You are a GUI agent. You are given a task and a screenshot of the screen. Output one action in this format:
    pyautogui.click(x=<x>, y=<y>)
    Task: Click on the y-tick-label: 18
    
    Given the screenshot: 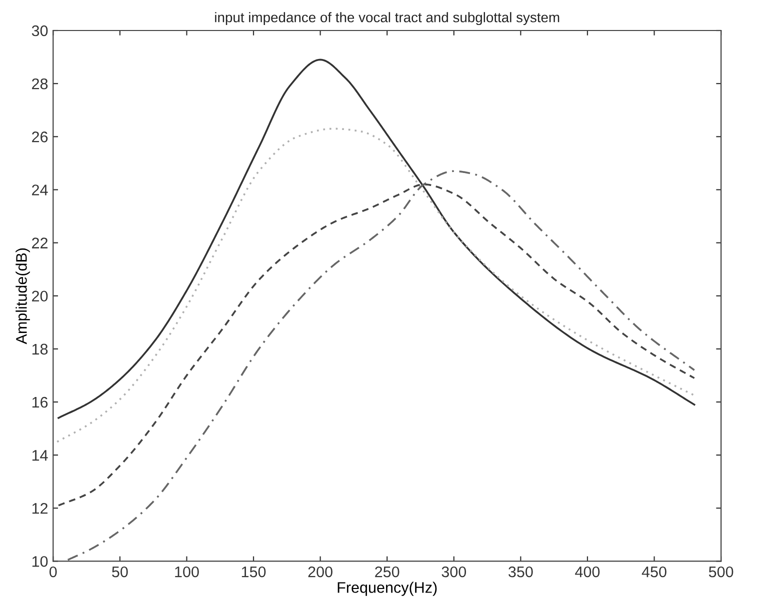 What is the action you would take?
    pyautogui.click(x=40, y=349)
    